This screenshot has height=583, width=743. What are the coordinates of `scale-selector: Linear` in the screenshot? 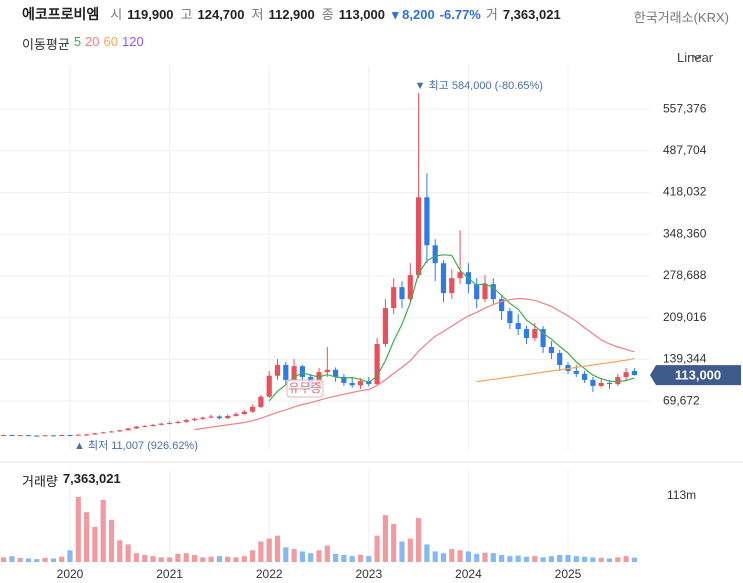 It's located at (695, 57).